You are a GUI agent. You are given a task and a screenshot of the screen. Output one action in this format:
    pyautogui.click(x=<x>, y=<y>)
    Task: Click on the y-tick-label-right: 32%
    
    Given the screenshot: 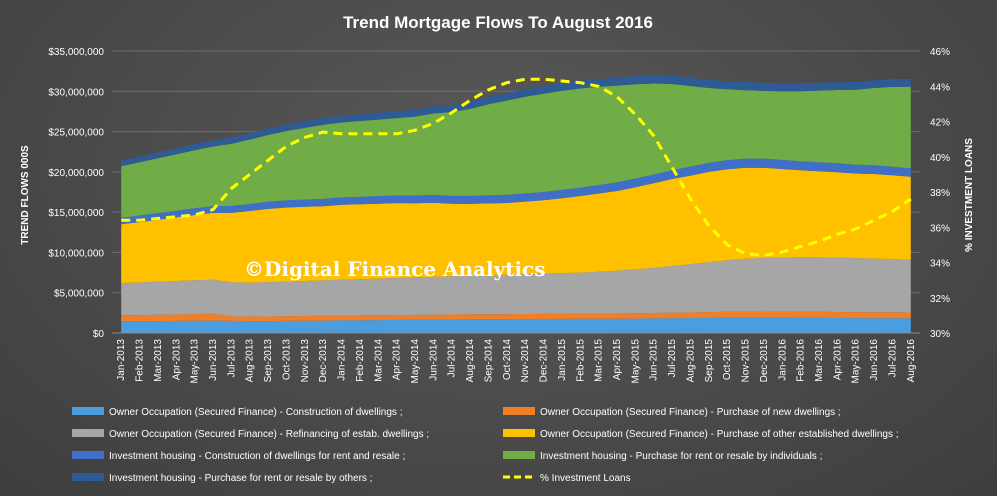 What is the action you would take?
    pyautogui.click(x=940, y=299)
    